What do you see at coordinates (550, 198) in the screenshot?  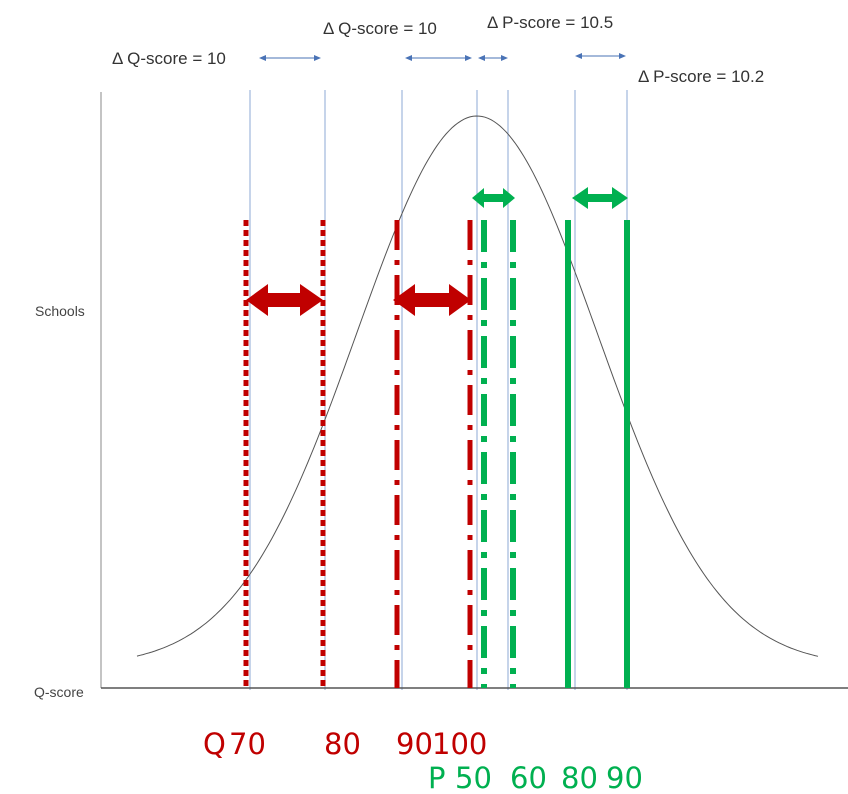 I see `p-range-arrows` at bounding box center [550, 198].